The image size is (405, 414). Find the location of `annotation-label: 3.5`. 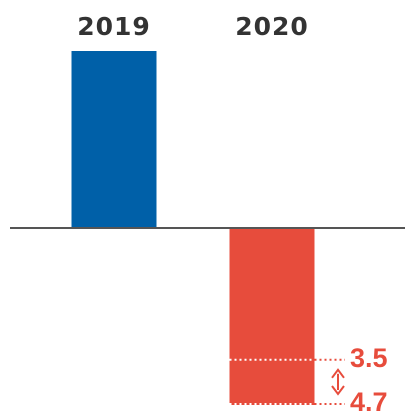

annotation-label: 3.5 is located at coordinates (369, 358).